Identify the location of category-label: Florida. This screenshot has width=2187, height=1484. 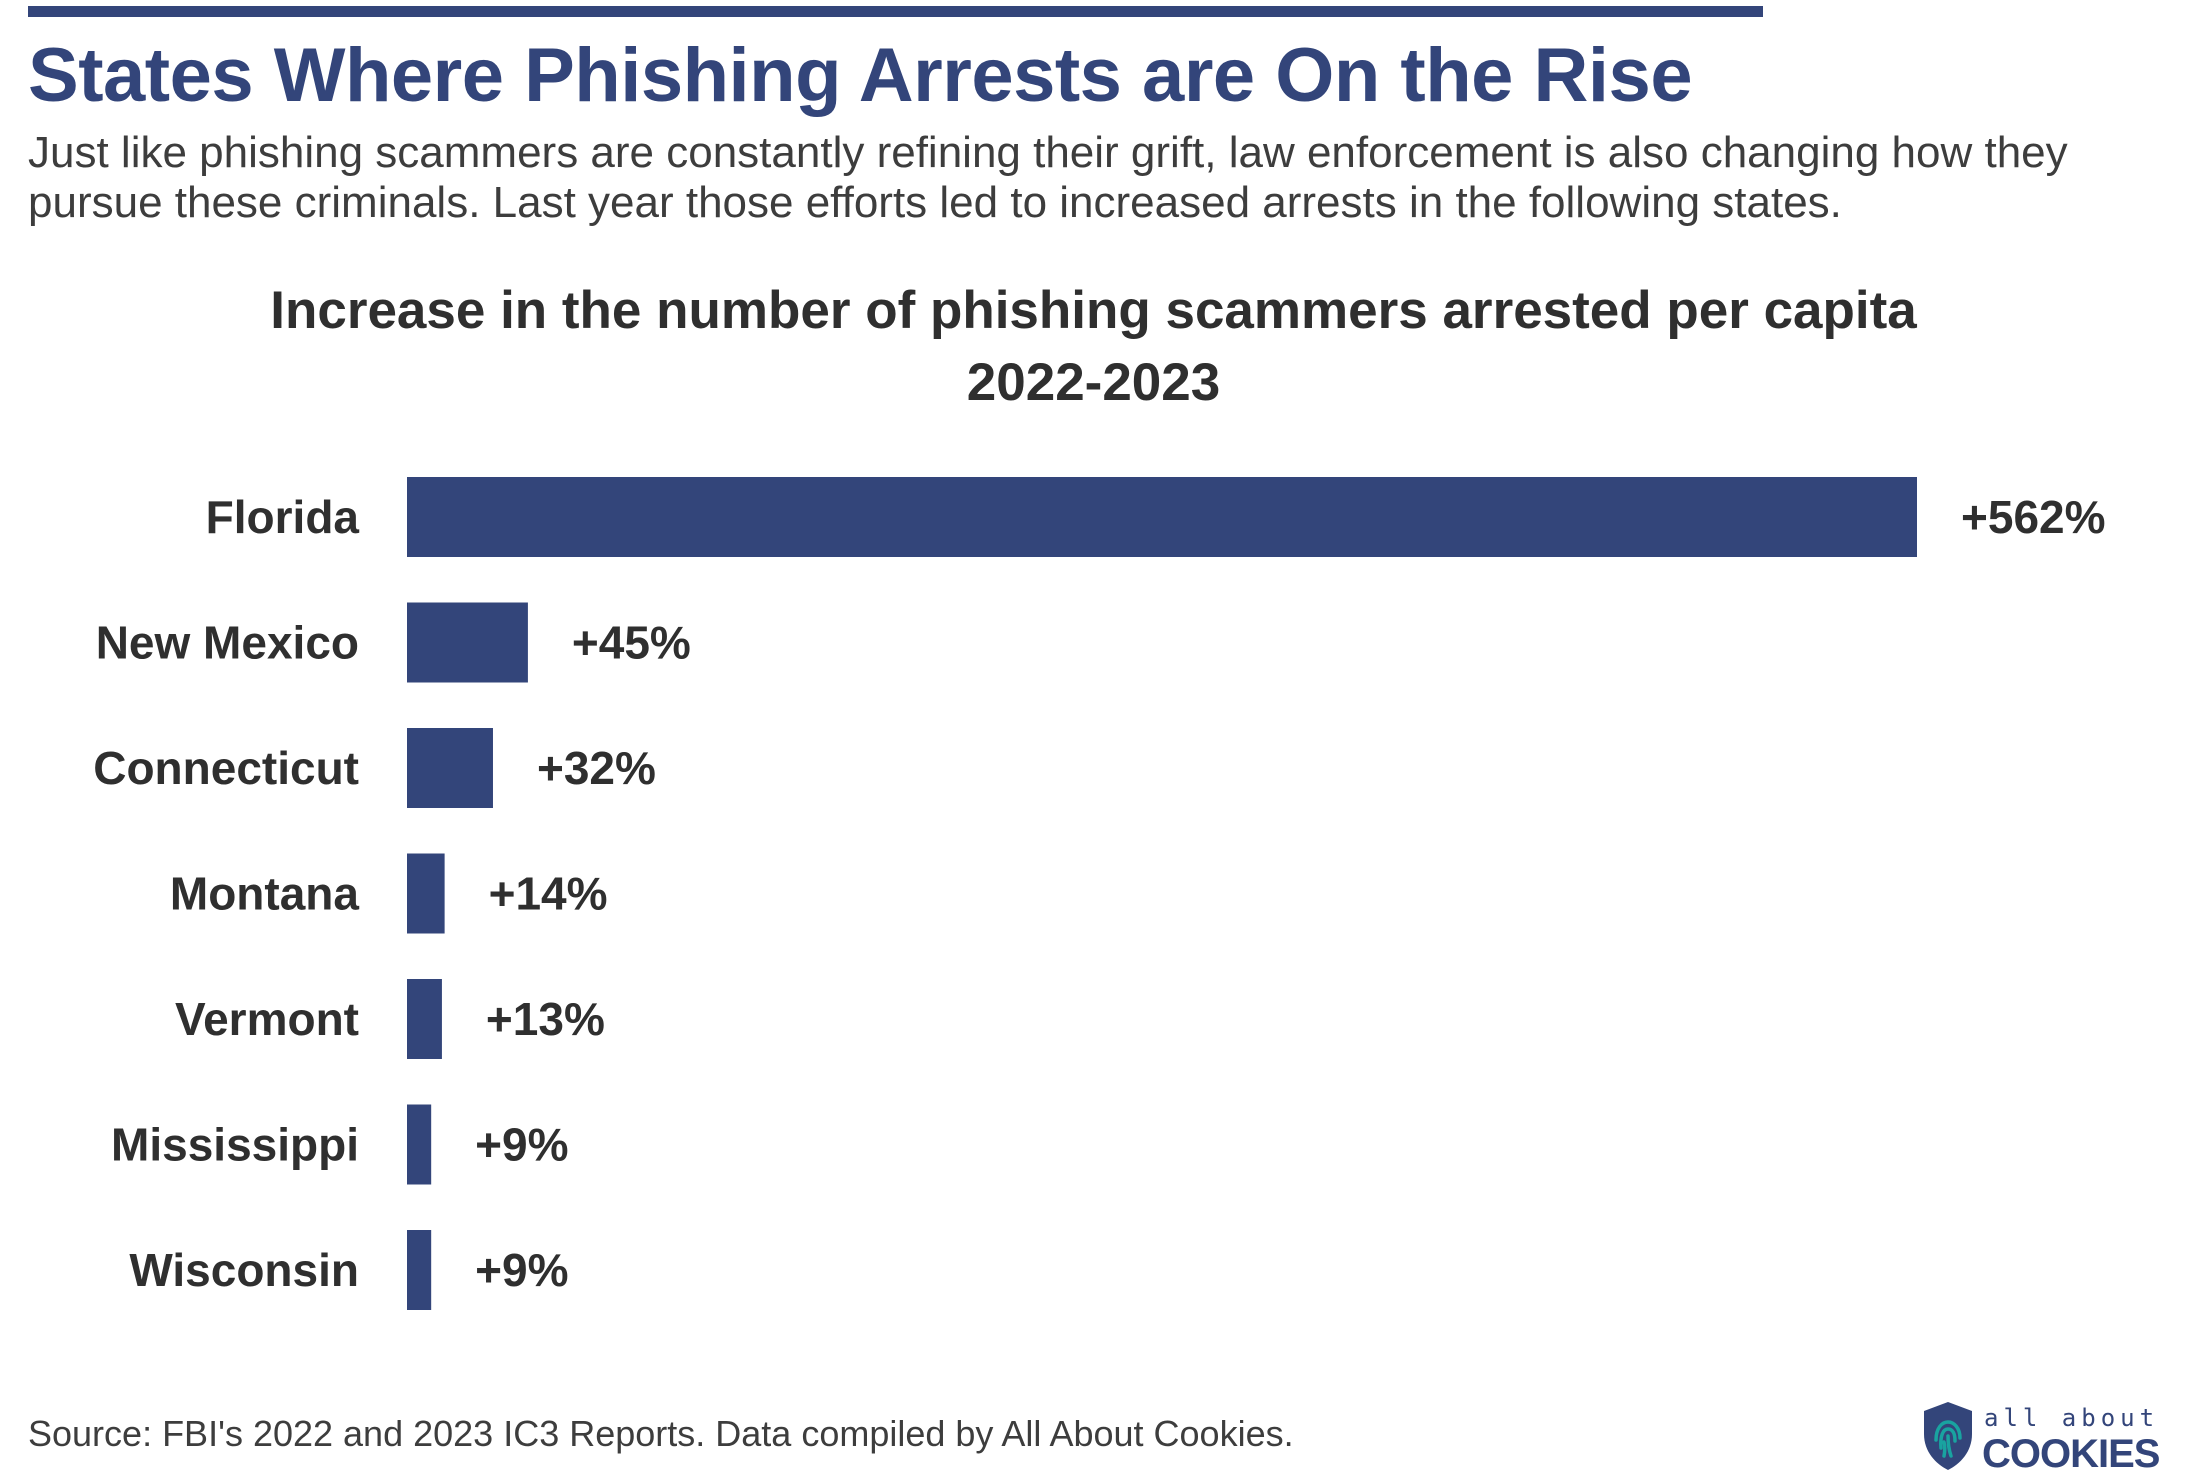
(283, 517).